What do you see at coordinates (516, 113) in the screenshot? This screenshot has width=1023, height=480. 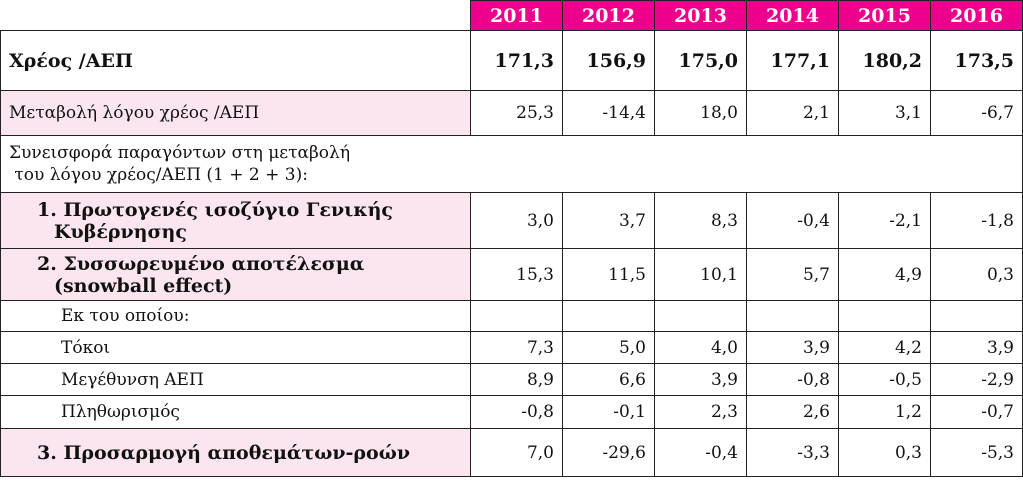 I see `cell-value: 25,3` at bounding box center [516, 113].